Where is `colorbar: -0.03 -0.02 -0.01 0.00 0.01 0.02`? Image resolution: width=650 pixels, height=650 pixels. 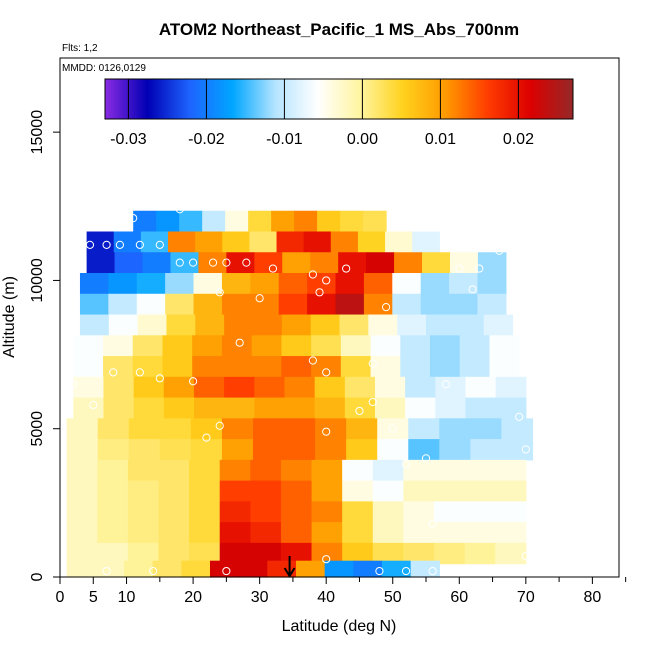
colorbar: -0.03 -0.02 -0.01 0.00 0.01 0.02 is located at coordinates (339, 113).